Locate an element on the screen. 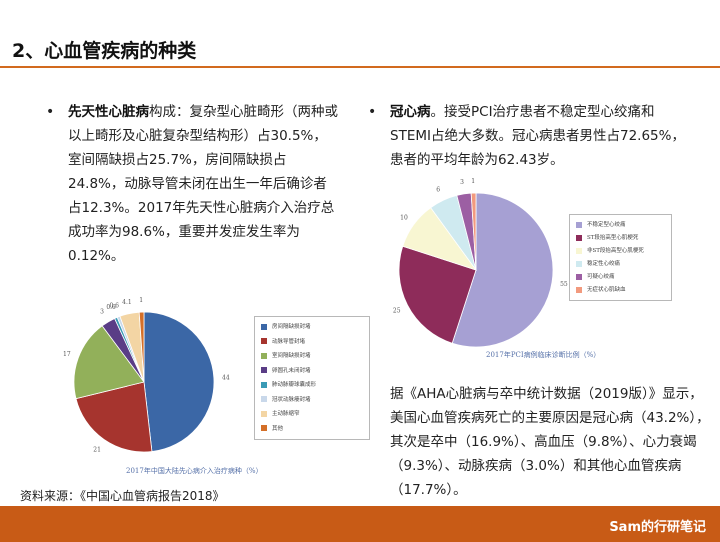 The width and height of the screenshot is (720, 542). pie-data-label-6: 1 is located at coordinates (473, 181).